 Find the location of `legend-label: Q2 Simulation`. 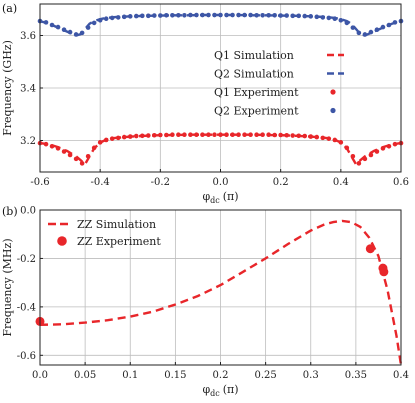

legend-label: Q2 Simulation is located at coordinates (254, 74).